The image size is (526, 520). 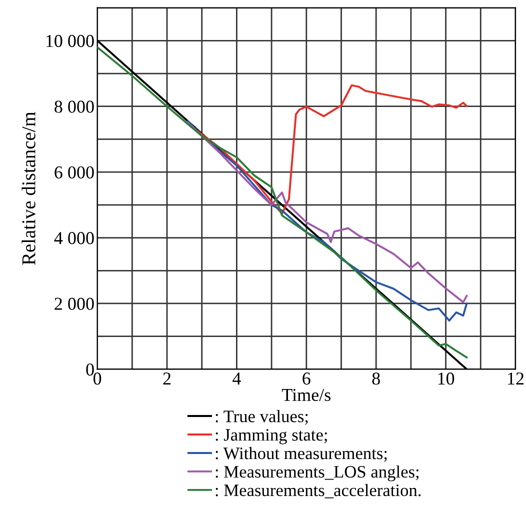 What do you see at coordinates (271, 436) in the screenshot?
I see `legend-label: : Jamming state;` at bounding box center [271, 436].